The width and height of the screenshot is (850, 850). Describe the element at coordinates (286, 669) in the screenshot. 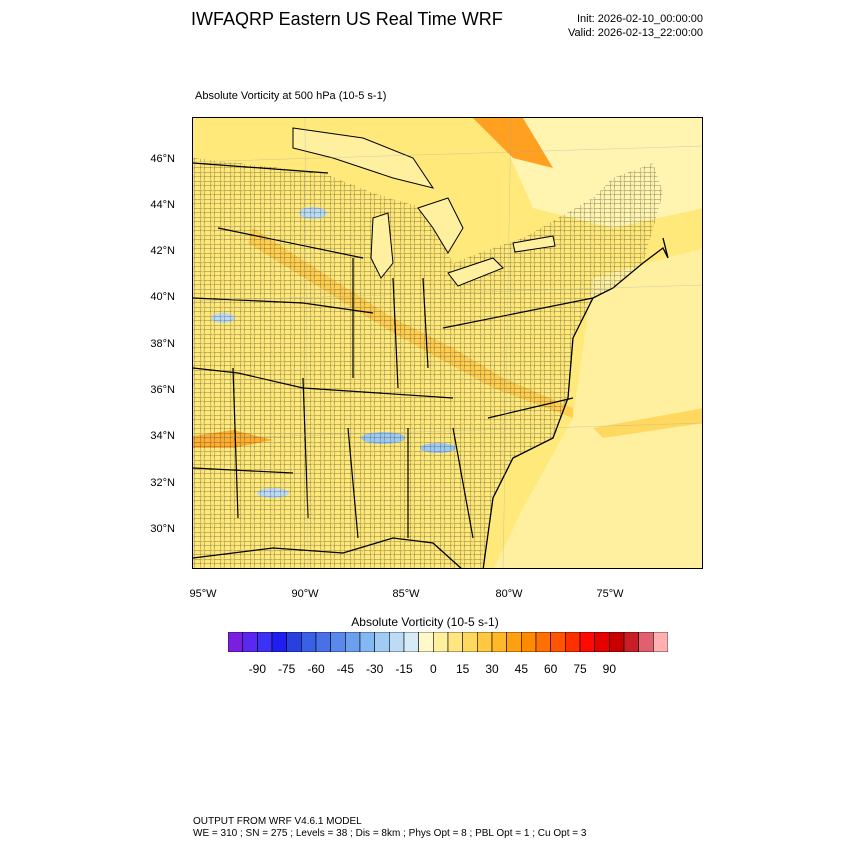

I see `colorbar-tick-label: -75` at that location.